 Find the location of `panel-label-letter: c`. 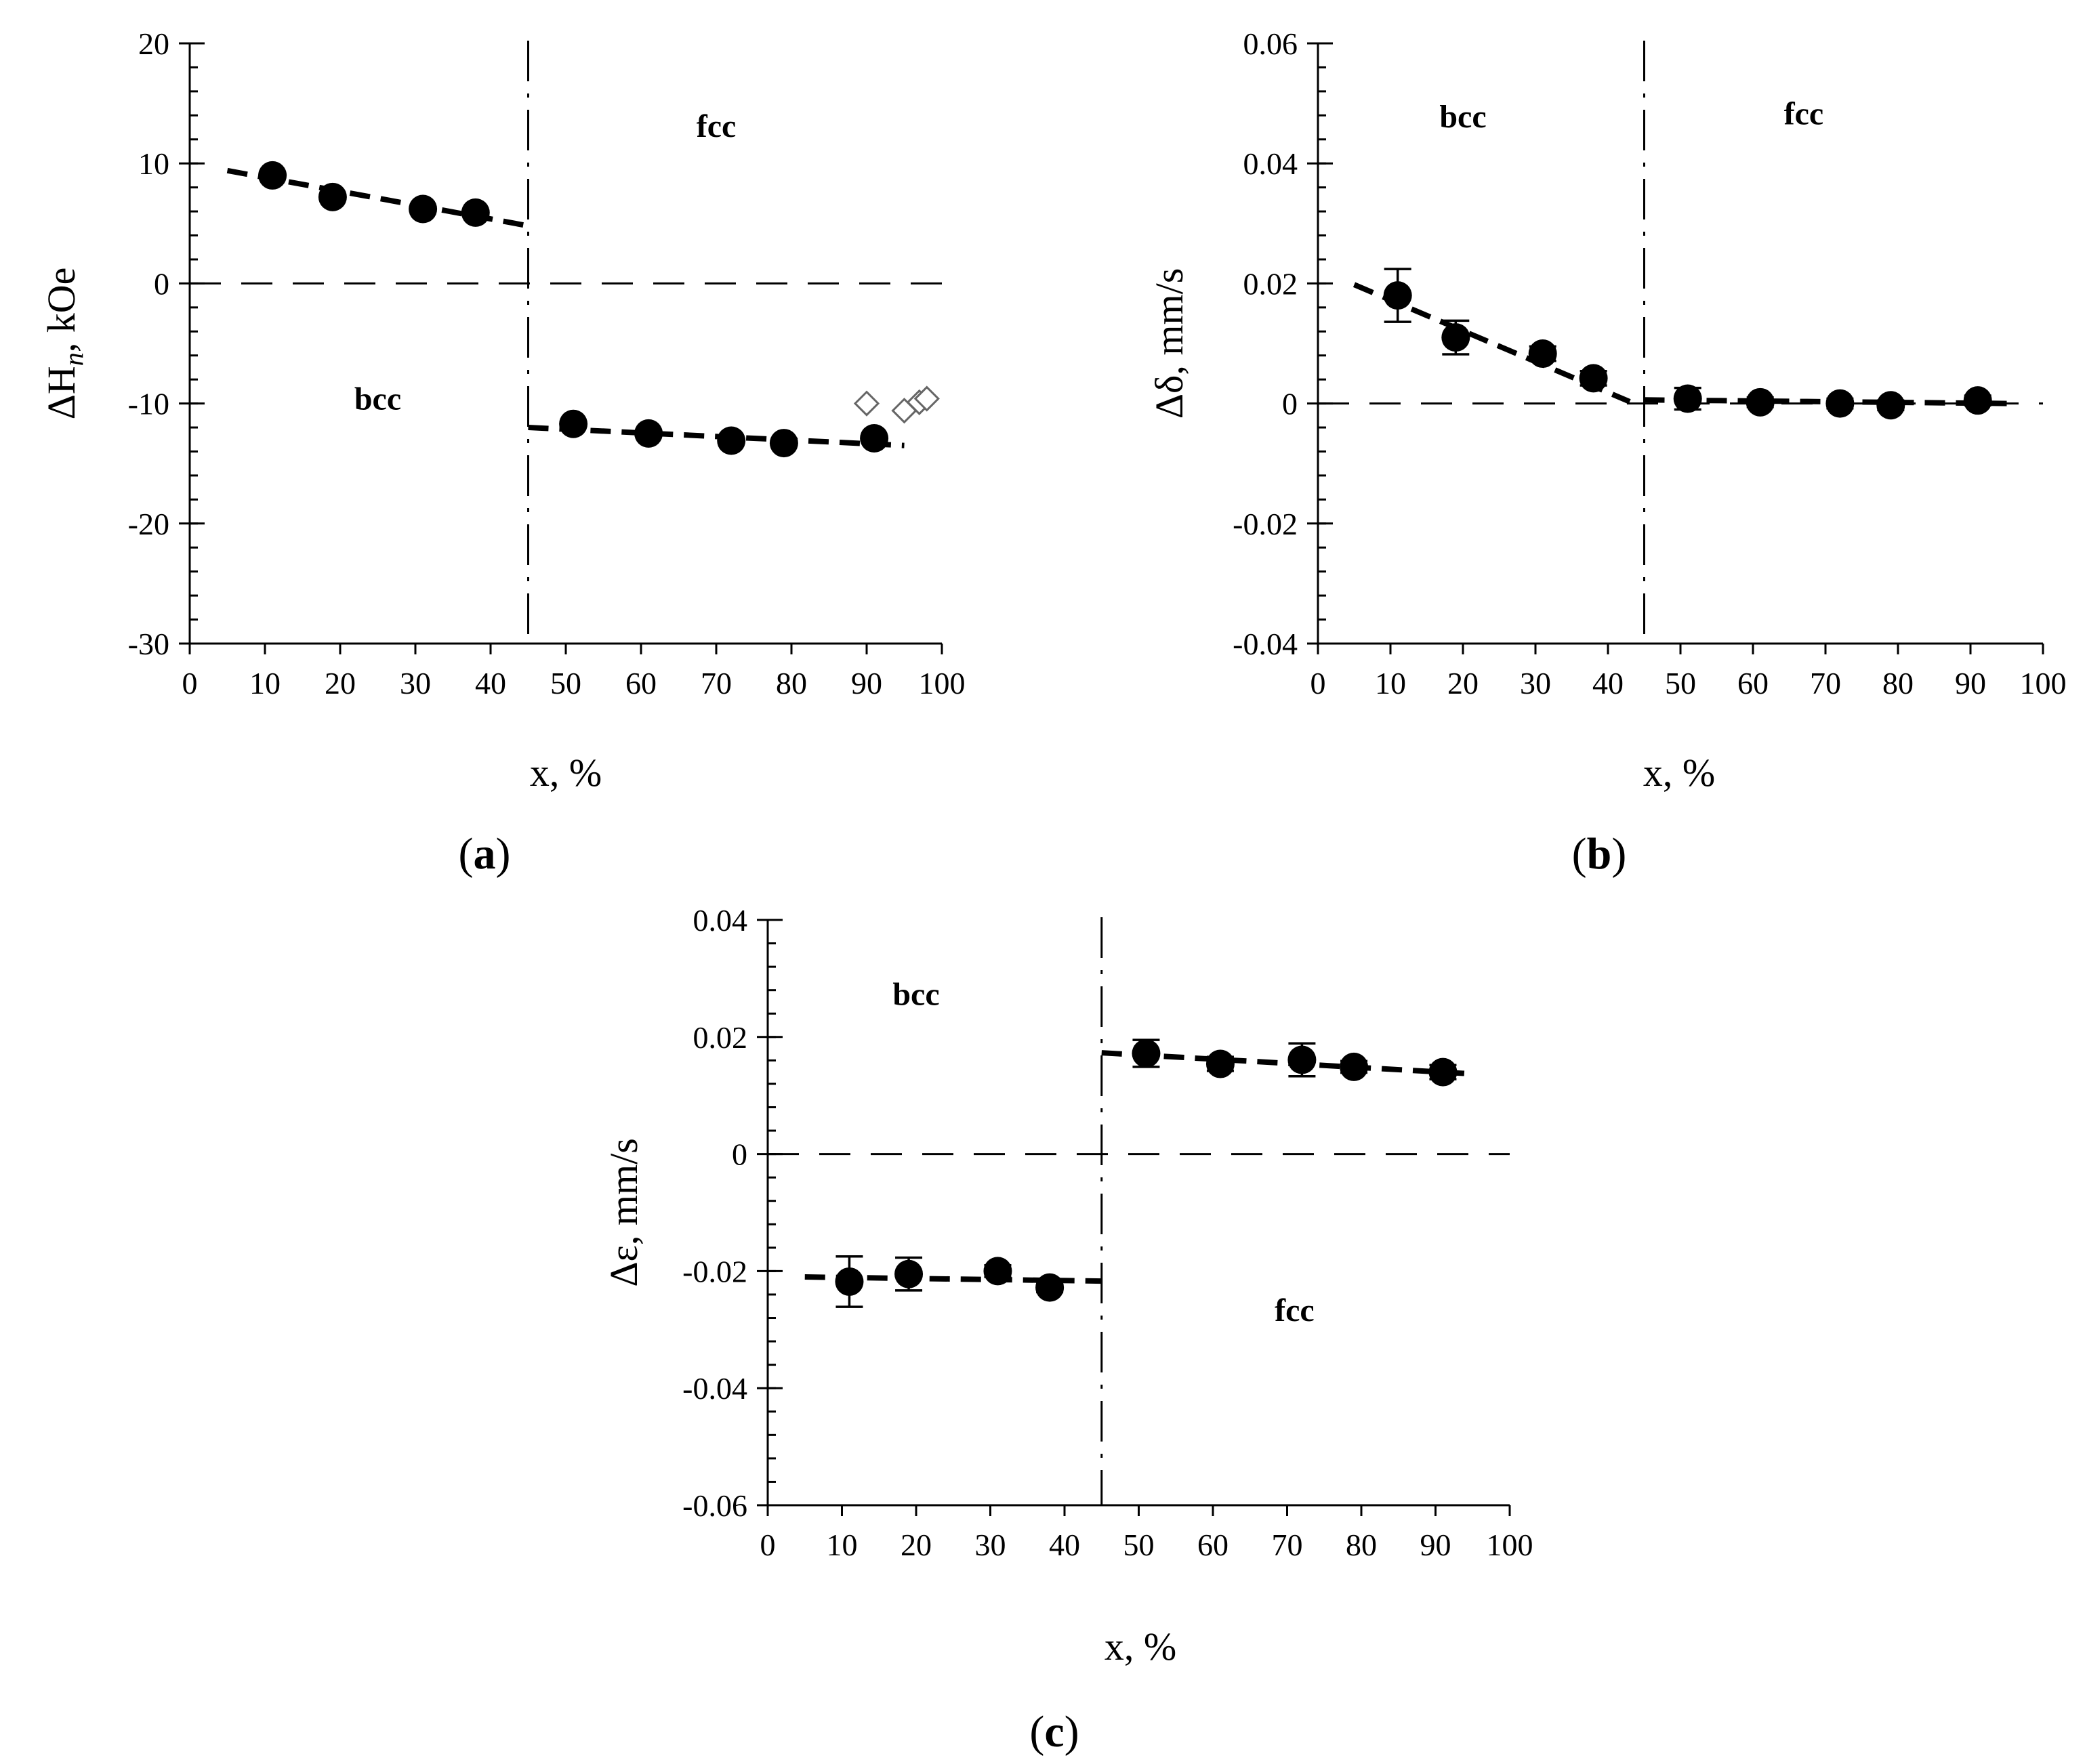

panel-label-letter: c is located at coordinates (1054, 1732).